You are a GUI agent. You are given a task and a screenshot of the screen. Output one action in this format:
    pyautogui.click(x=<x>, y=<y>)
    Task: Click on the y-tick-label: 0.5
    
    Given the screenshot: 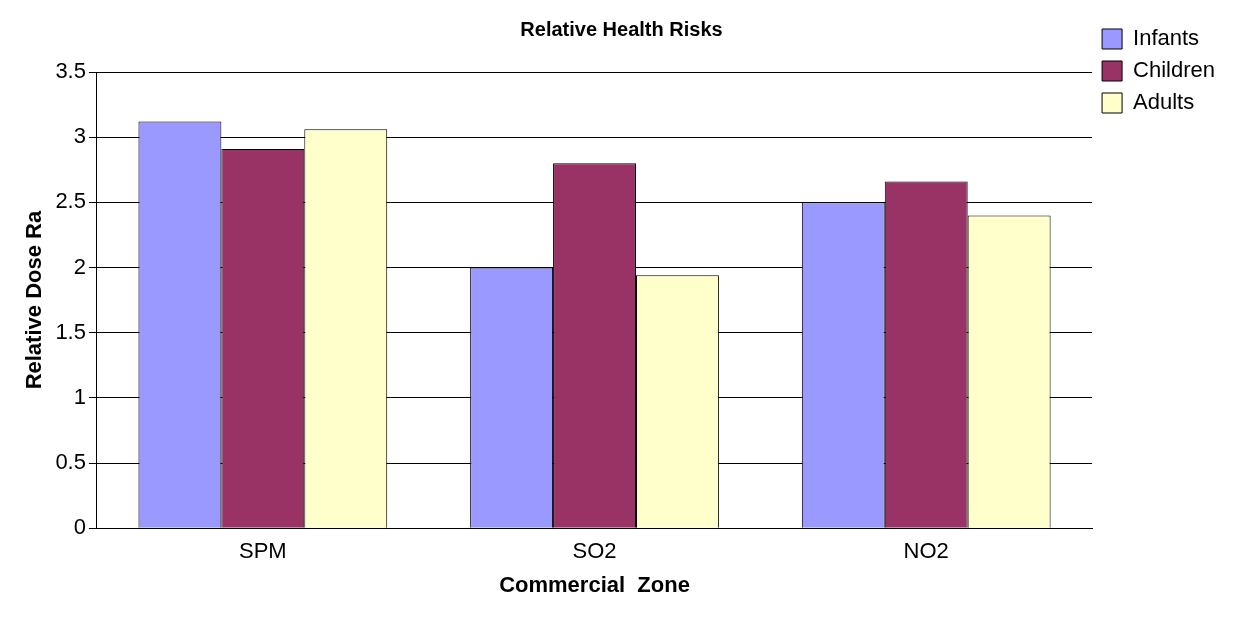 What is the action you would take?
    pyautogui.click(x=70, y=462)
    